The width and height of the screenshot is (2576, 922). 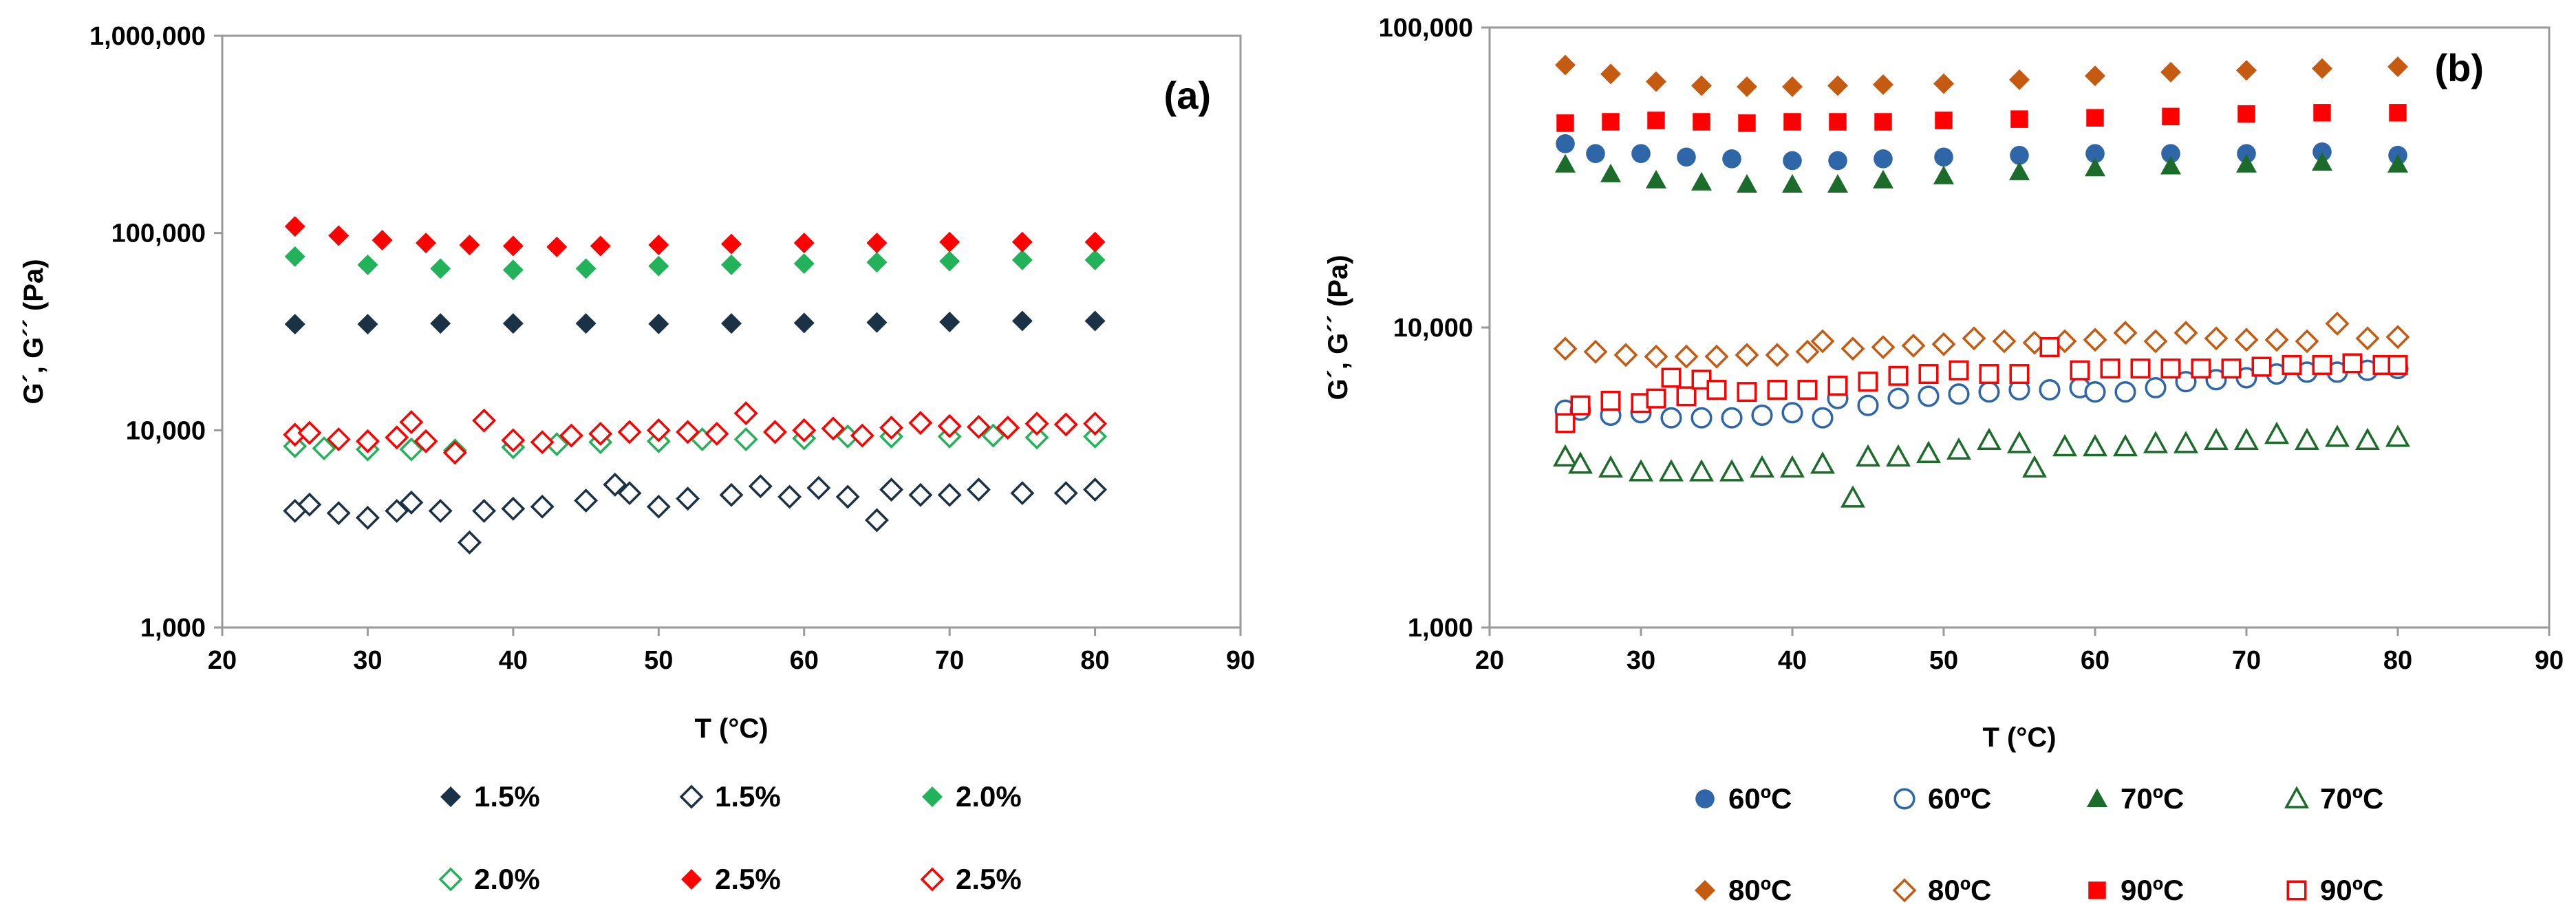 I want to click on y-tick-label: 100,000, so click(x=1426, y=29).